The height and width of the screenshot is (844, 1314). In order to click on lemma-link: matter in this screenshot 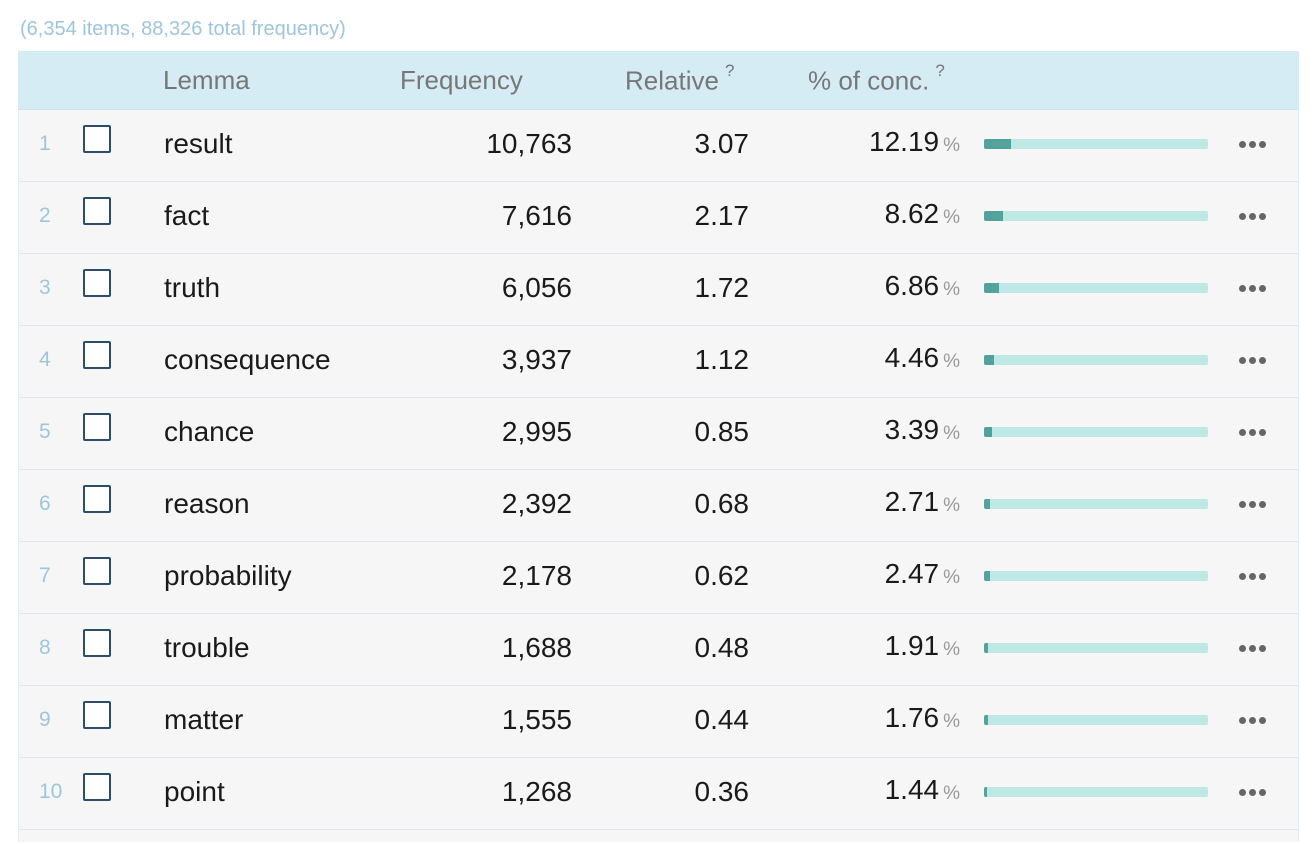, I will do `click(204, 719)`.